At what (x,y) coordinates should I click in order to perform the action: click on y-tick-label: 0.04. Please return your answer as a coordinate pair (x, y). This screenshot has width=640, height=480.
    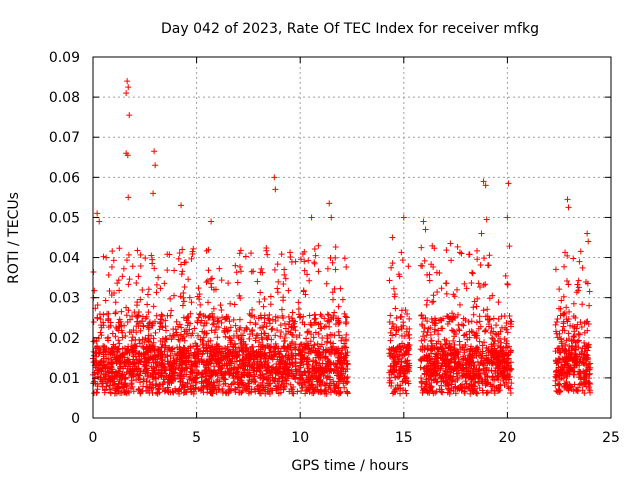
    Looking at the image, I should click on (64, 259).